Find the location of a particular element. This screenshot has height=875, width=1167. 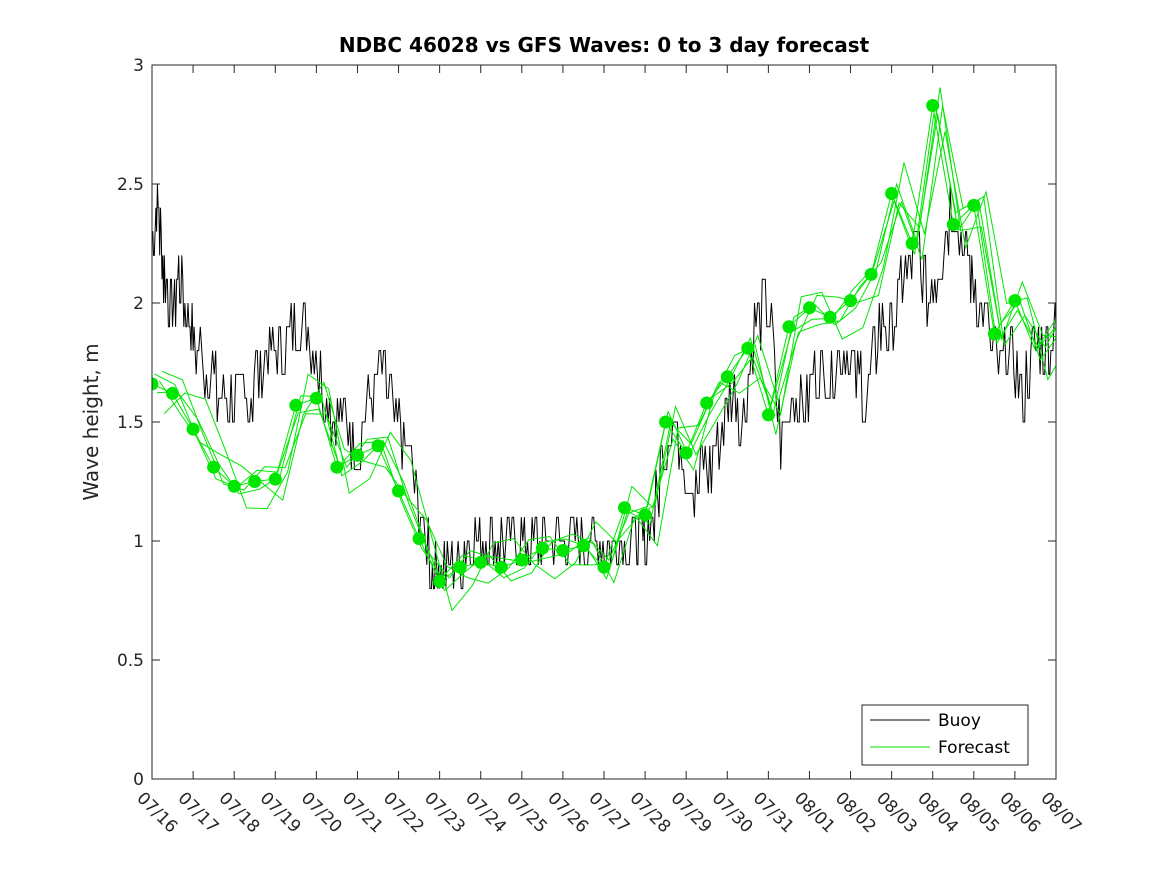

legend-forecast-label: Forecast is located at coordinates (974, 748).